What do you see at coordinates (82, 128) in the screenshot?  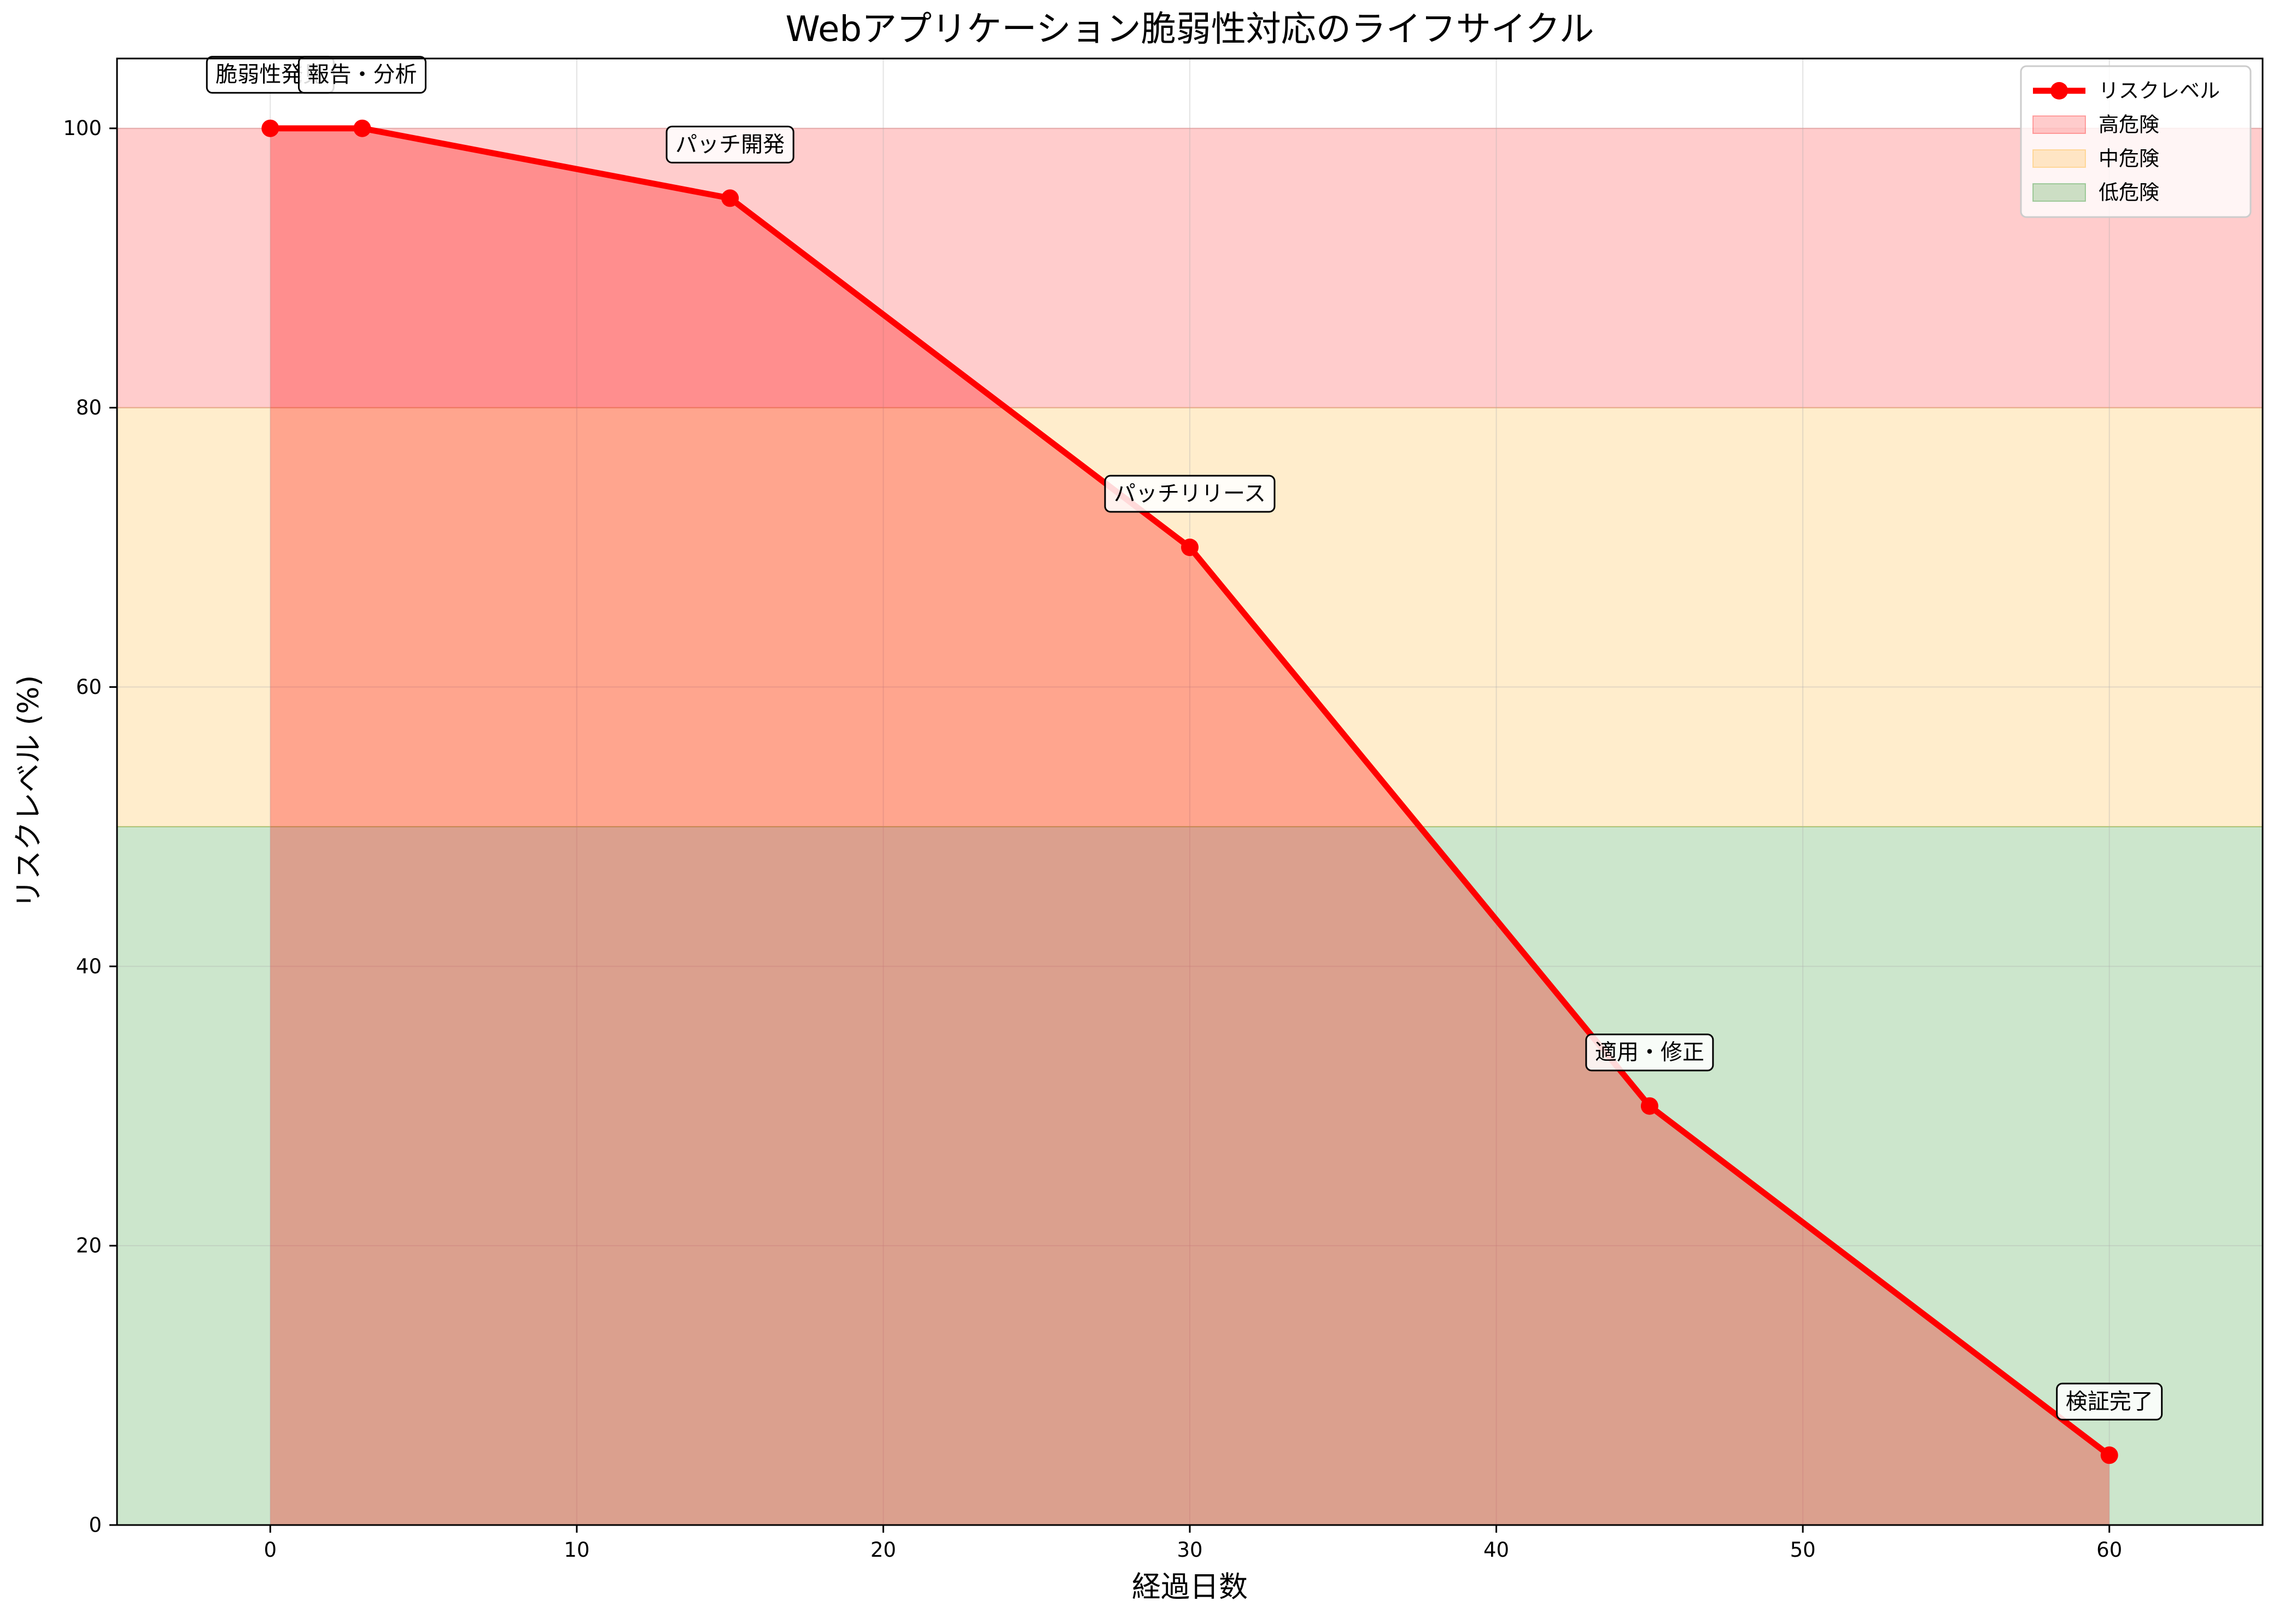 I see `y-tick-label: 100` at bounding box center [82, 128].